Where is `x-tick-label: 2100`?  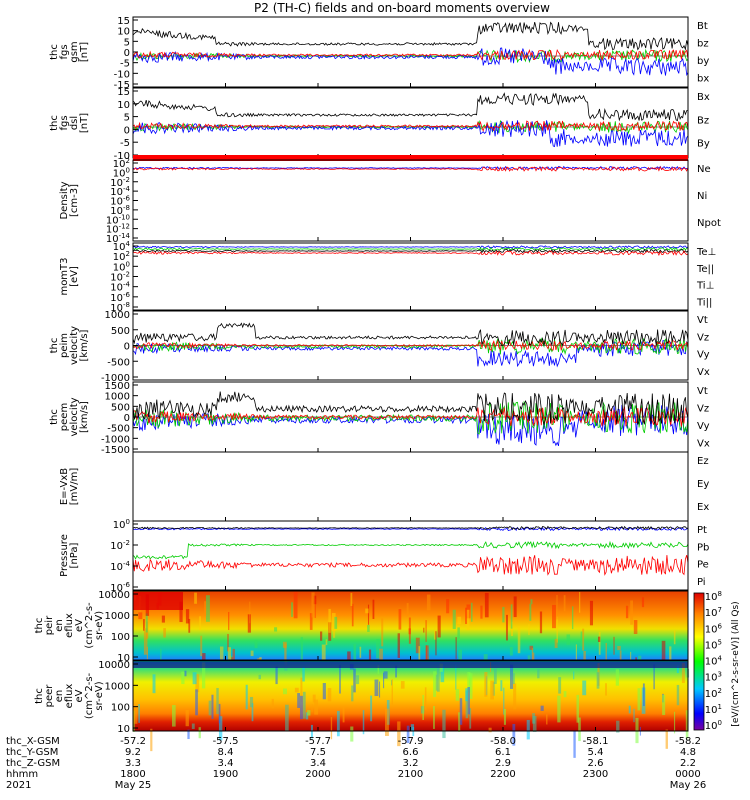
x-tick-label: 2100 is located at coordinates (410, 774).